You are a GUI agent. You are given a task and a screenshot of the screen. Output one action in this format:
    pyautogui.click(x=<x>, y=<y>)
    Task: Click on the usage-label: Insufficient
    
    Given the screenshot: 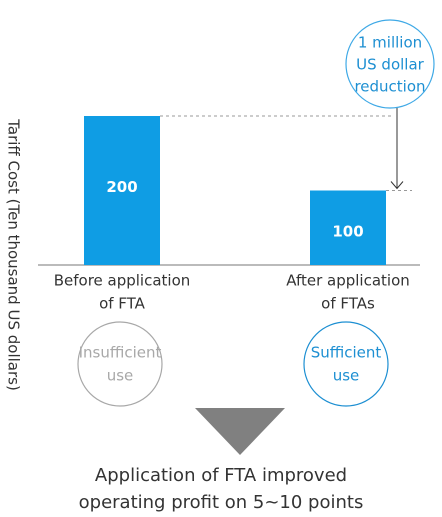 What is the action you would take?
    pyautogui.click(x=120, y=353)
    